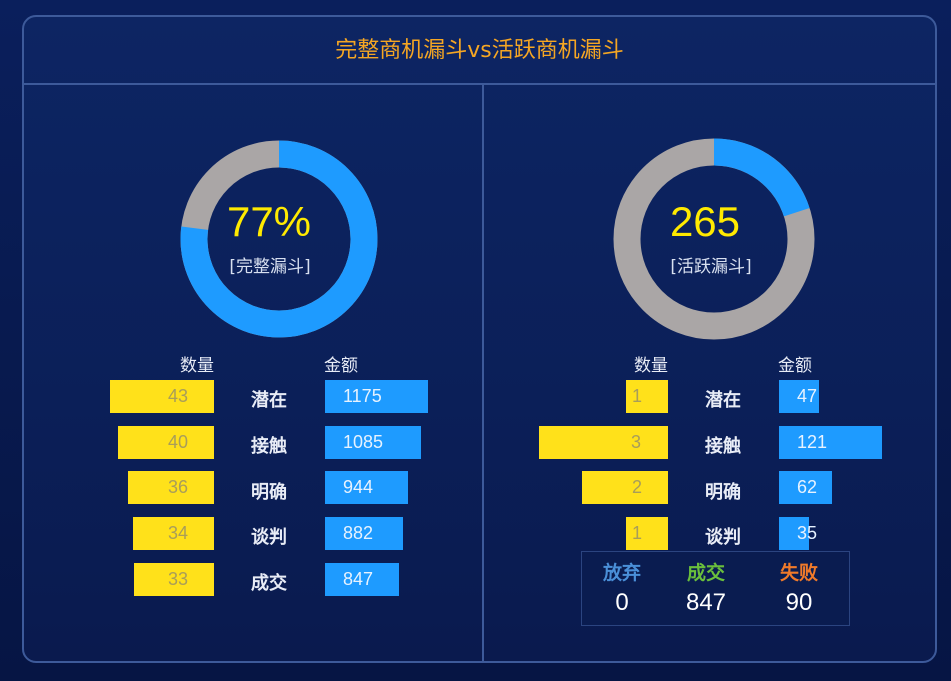  Describe the element at coordinates (706, 602) in the screenshot. I see `deal-value: 847` at that location.